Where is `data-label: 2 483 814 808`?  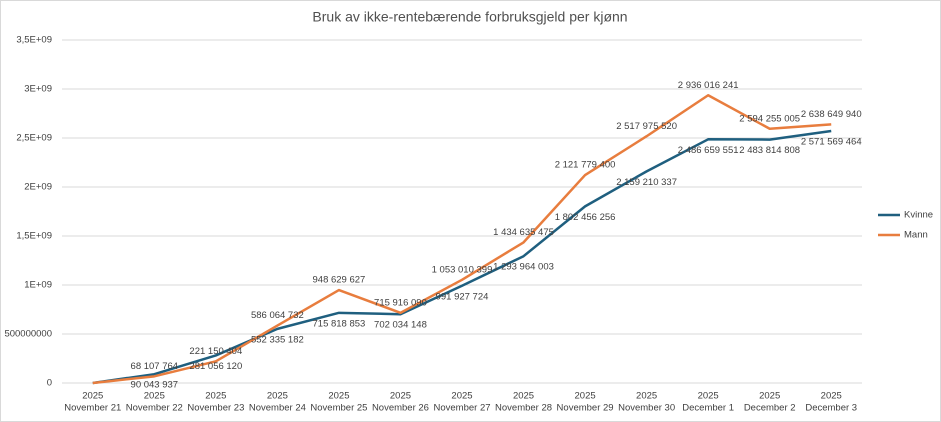 data-label: 2 483 814 808 is located at coordinates (769, 150).